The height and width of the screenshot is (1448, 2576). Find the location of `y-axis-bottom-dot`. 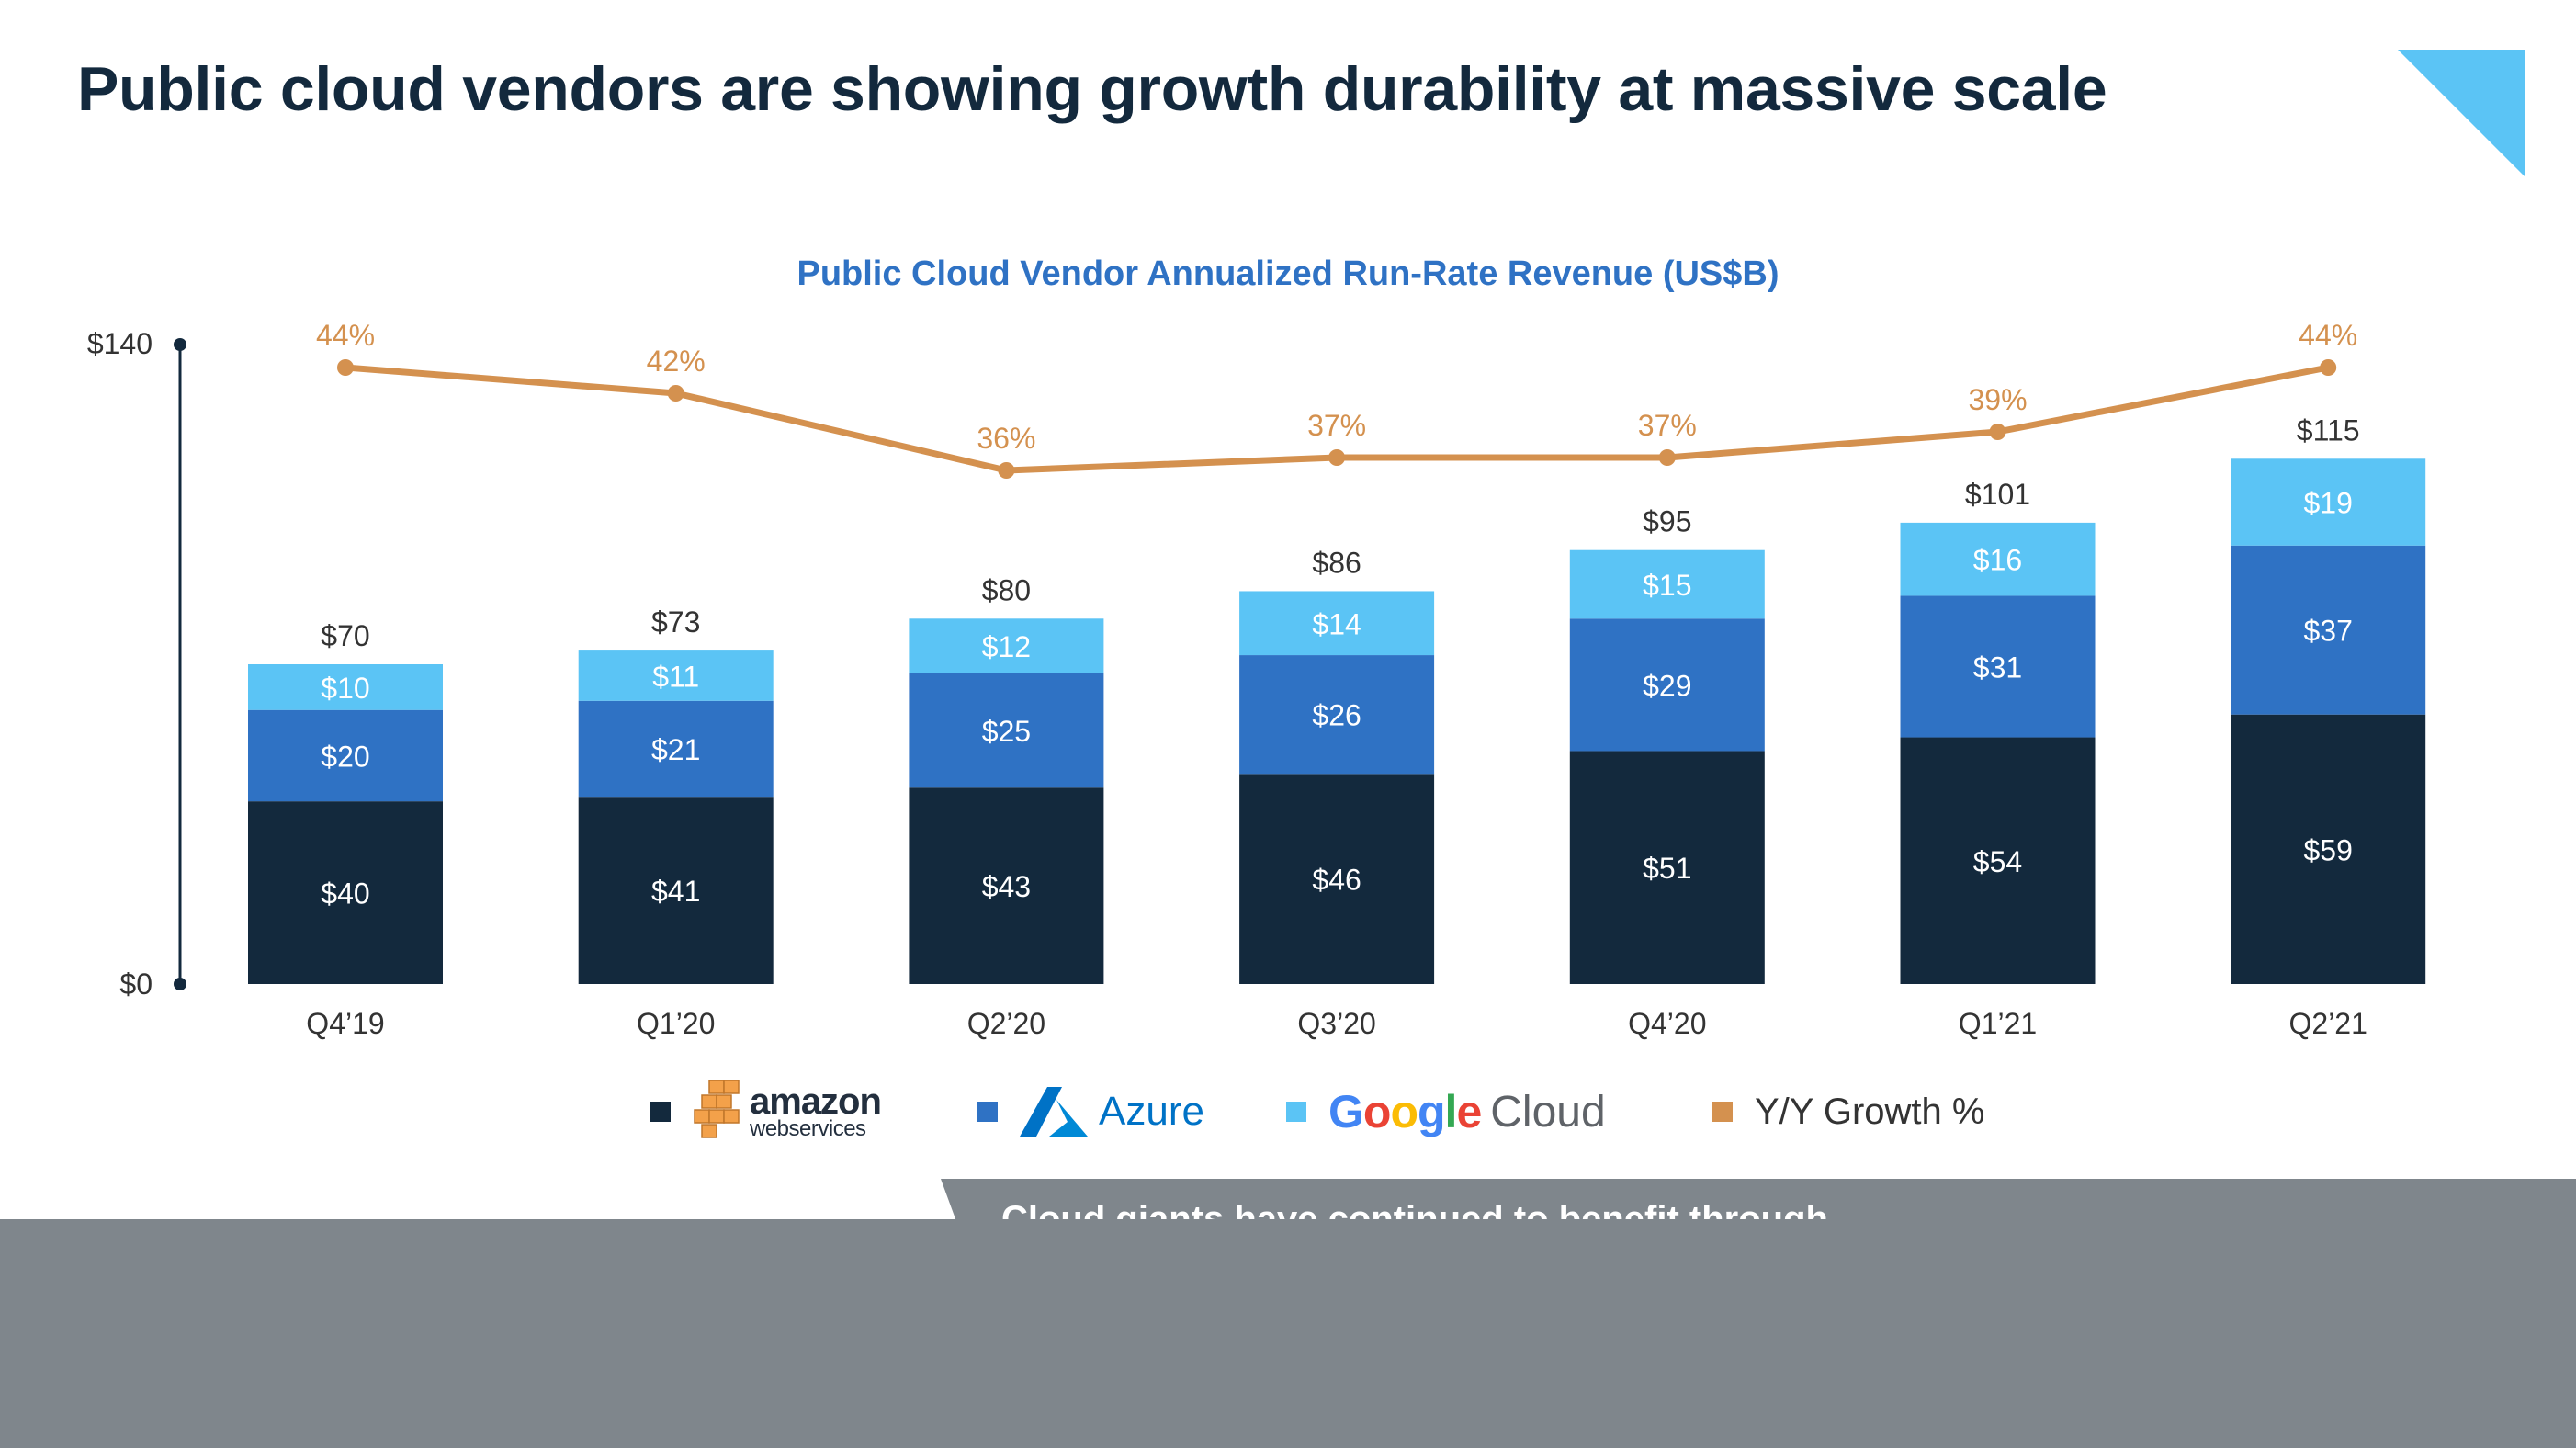

y-axis-bottom-dot is located at coordinates (180, 984).